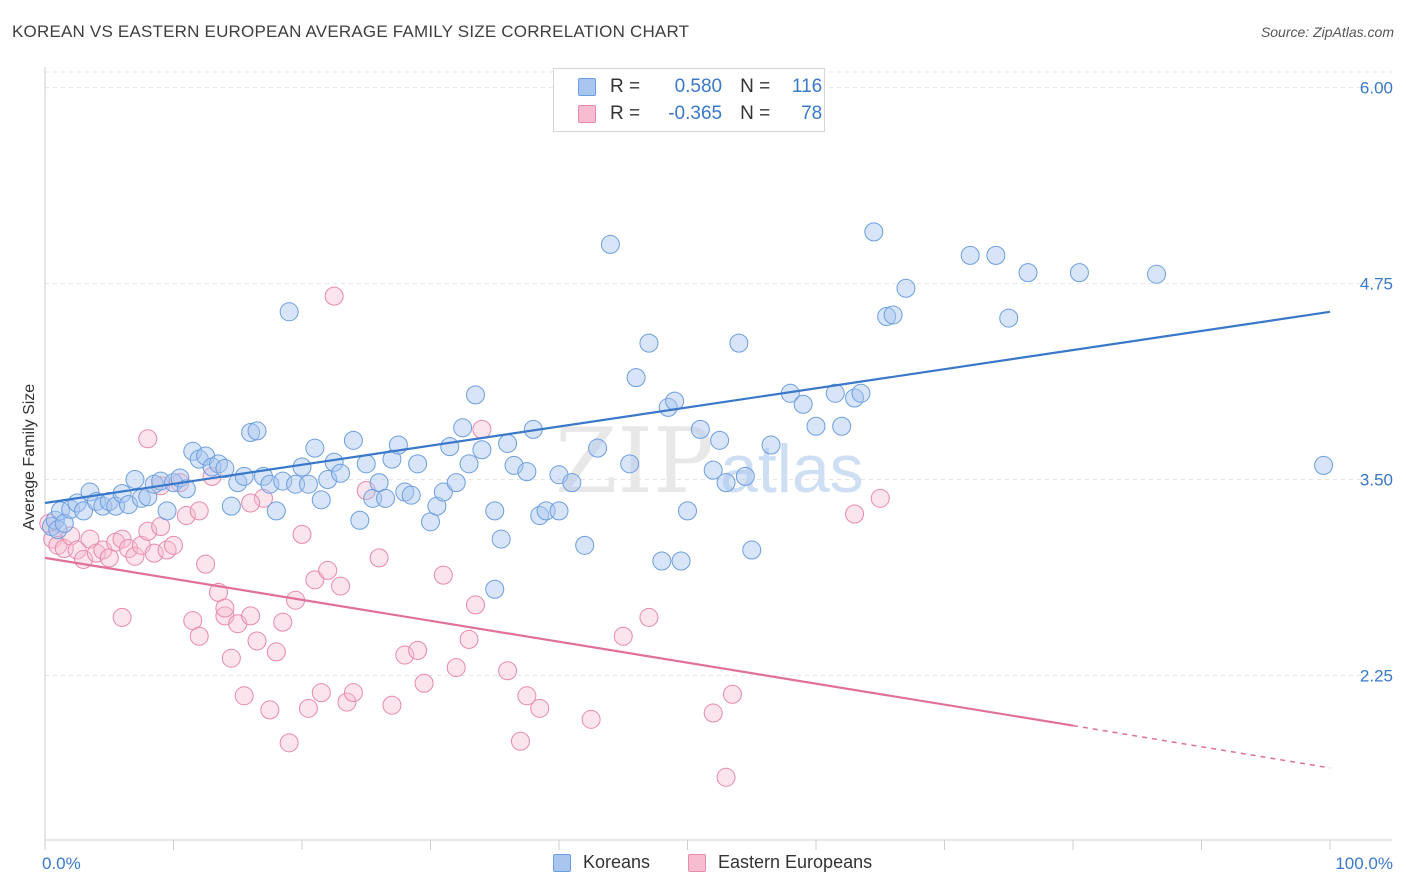 The image size is (1406, 892). What do you see at coordinates (780, 862) in the screenshot?
I see `bottom-legend-eastern: Eastern Europeans` at bounding box center [780, 862].